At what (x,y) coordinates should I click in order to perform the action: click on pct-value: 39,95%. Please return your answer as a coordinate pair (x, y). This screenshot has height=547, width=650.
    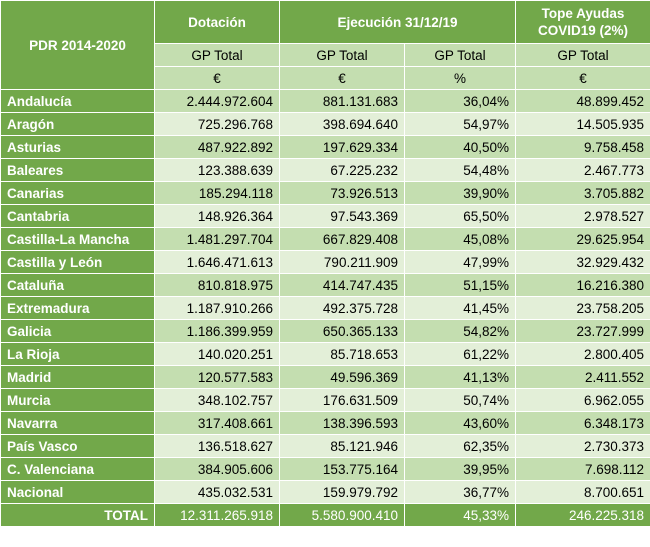
    Looking at the image, I should click on (460, 469).